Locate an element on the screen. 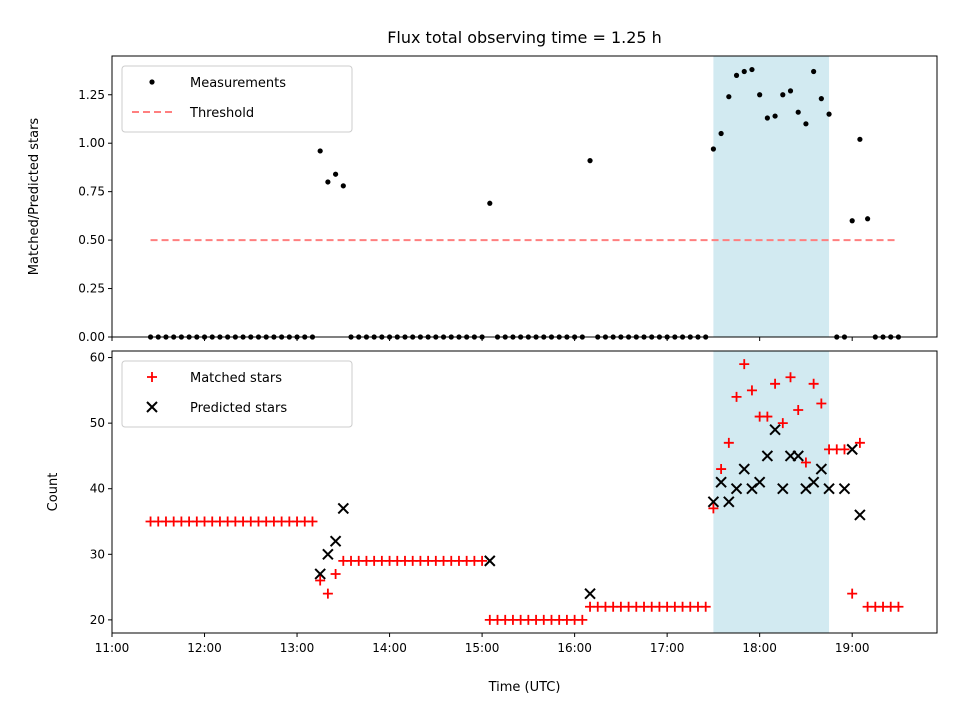  y-tick-label: 60 is located at coordinates (97, 358).